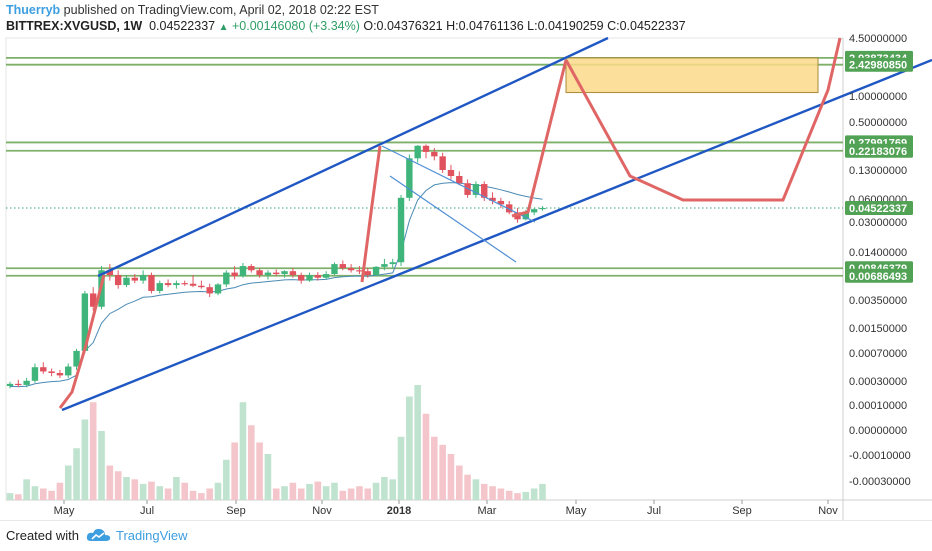 The width and height of the screenshot is (932, 551). I want to click on price-change: +0.00146080 (+3.34%), so click(296, 26).